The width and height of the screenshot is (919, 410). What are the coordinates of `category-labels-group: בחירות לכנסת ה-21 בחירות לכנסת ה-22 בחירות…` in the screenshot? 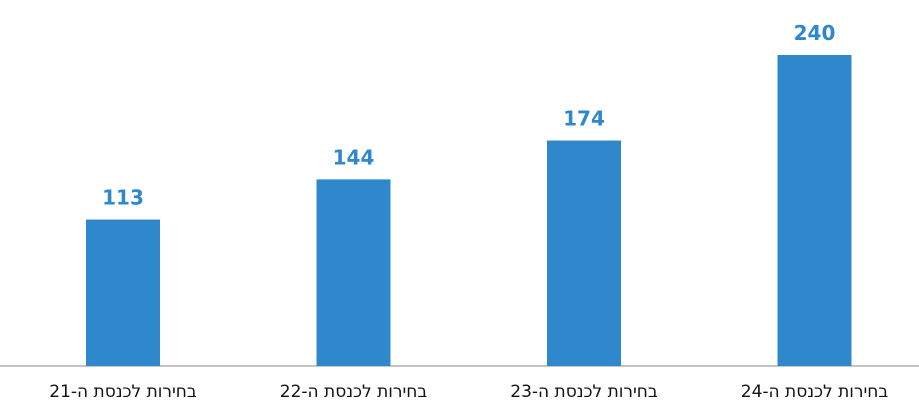 It's located at (468, 392).